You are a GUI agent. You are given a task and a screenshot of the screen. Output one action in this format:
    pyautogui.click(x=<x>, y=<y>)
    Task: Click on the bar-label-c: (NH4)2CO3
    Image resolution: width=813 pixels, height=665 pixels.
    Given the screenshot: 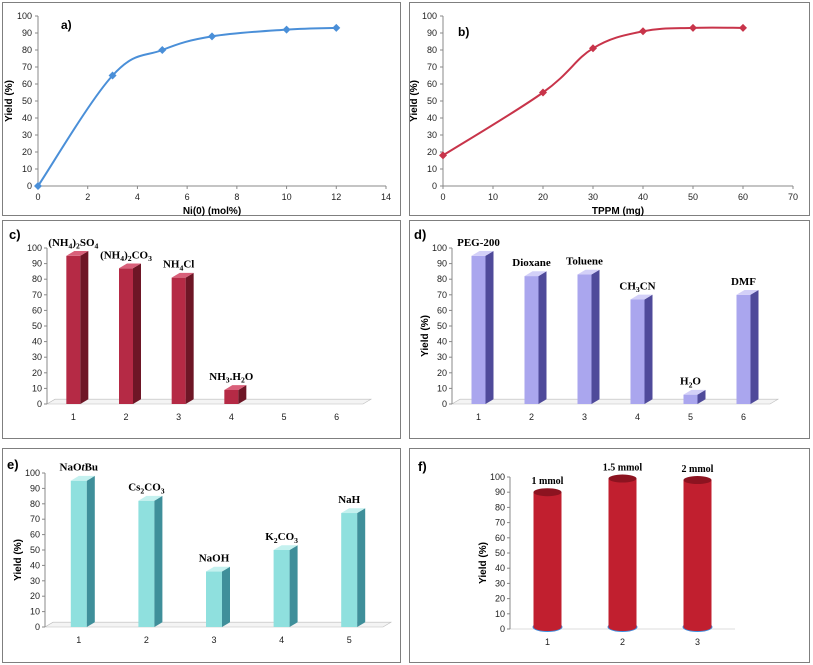 What is the action you would take?
    pyautogui.click(x=126, y=256)
    